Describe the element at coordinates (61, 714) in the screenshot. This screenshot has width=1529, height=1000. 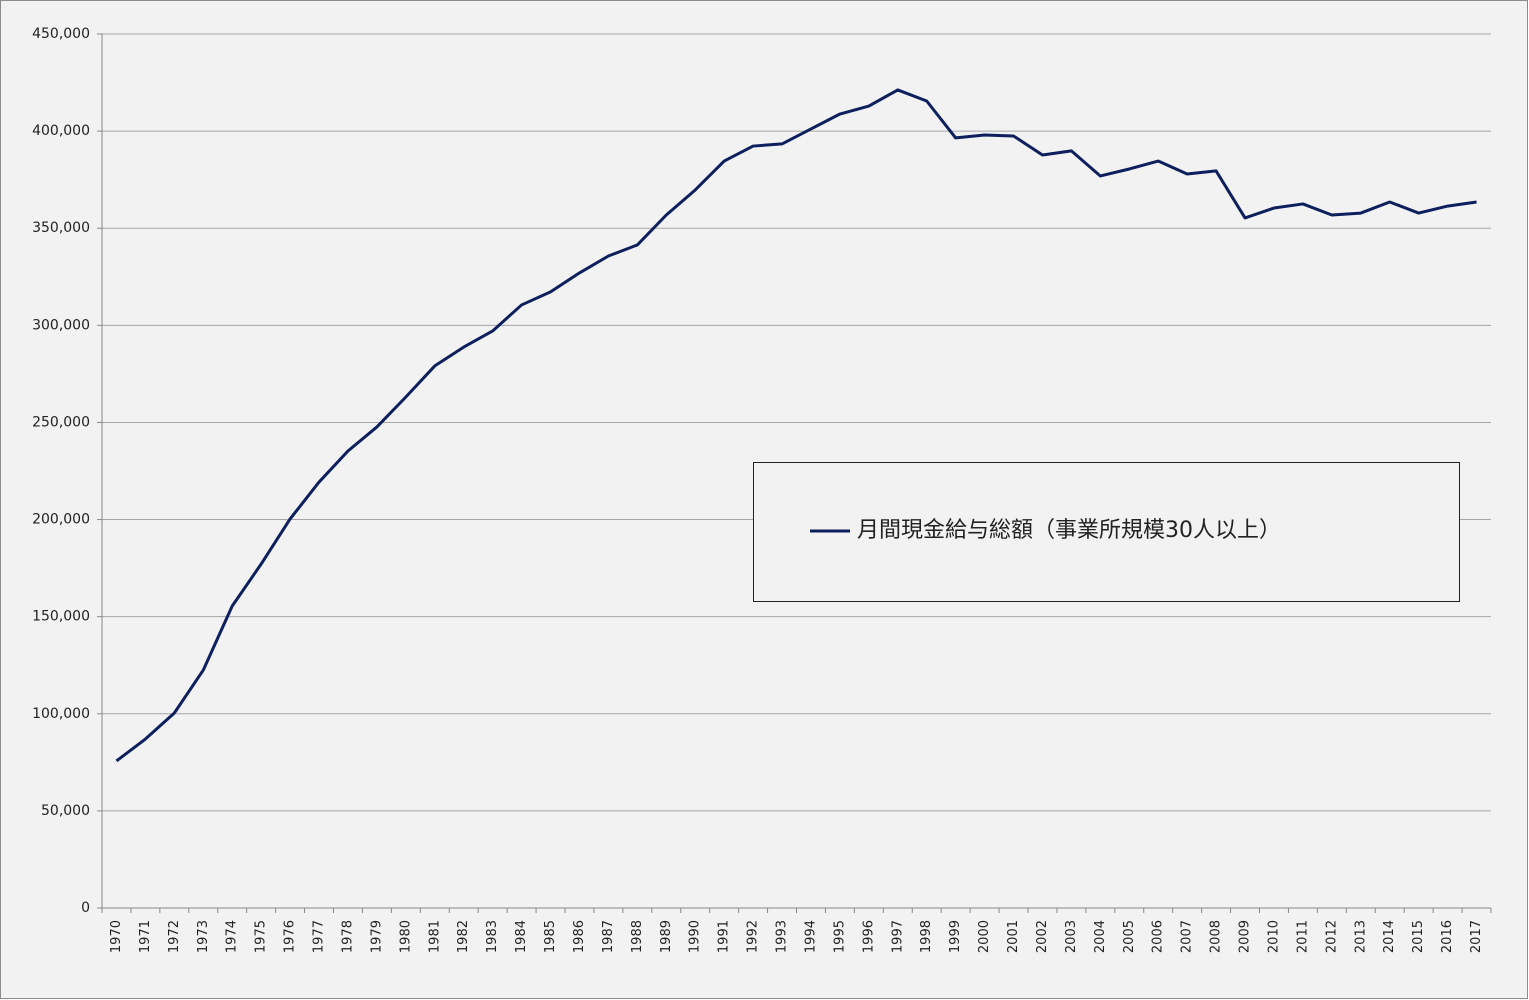
I see `y-tick-label: 100,000` at that location.